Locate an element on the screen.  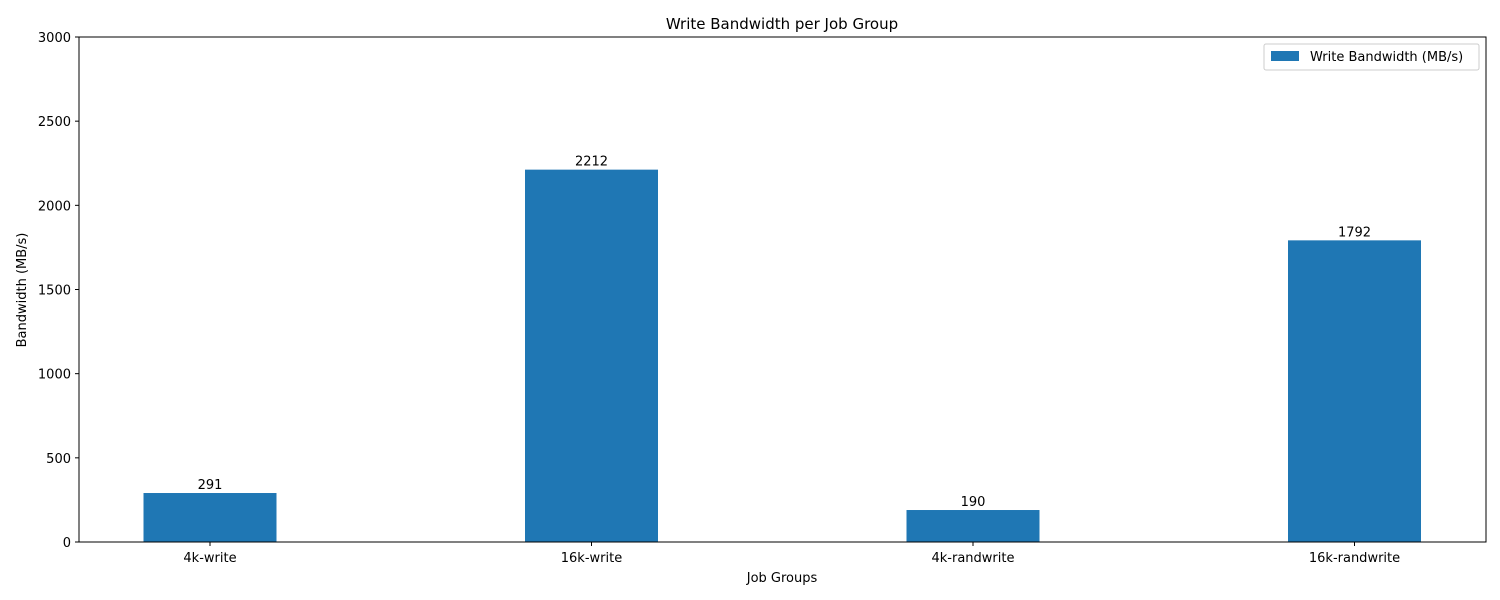
y-tick-label: 2500 is located at coordinates (54, 122).